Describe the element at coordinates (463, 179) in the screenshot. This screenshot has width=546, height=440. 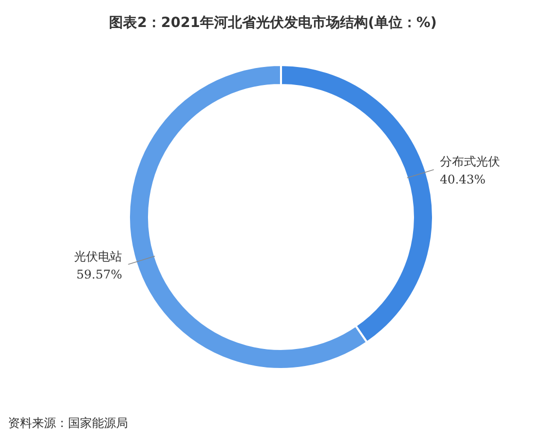
I see `data-label: 40.43%` at that location.